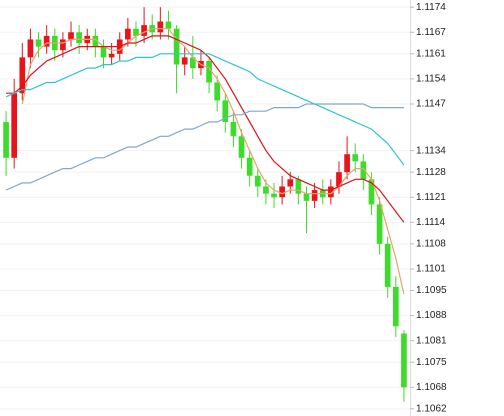 This screenshot has width=504, height=416. Describe the element at coordinates (431, 79) in the screenshot. I see `y-tick-label: 1.1154` at that location.